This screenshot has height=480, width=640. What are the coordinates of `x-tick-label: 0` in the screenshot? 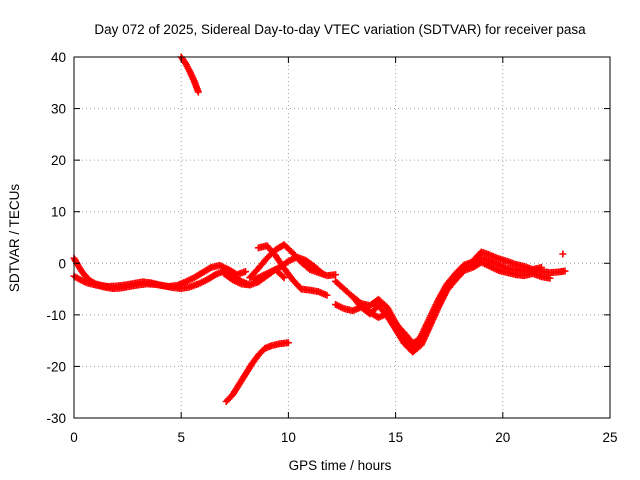 It's located at (74, 437).